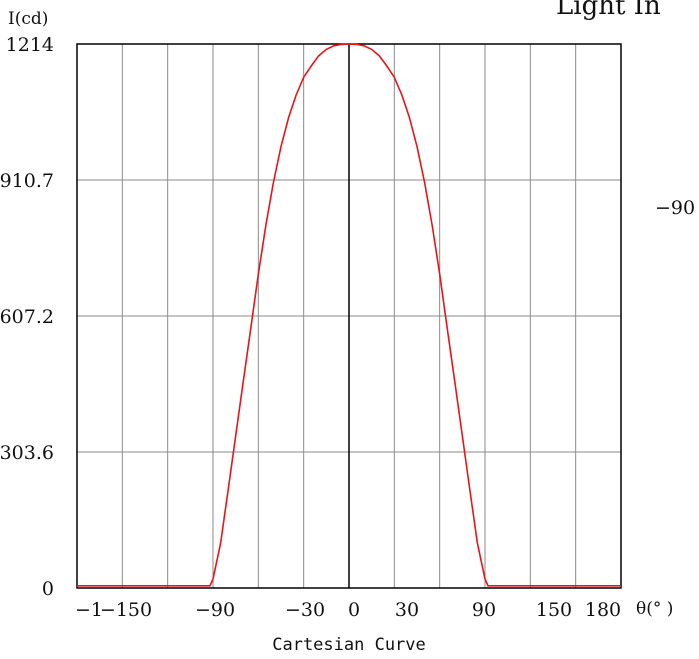 This screenshot has height=659, width=699. What do you see at coordinates (554, 610) in the screenshot?
I see `x-tick-label: 150` at bounding box center [554, 610].